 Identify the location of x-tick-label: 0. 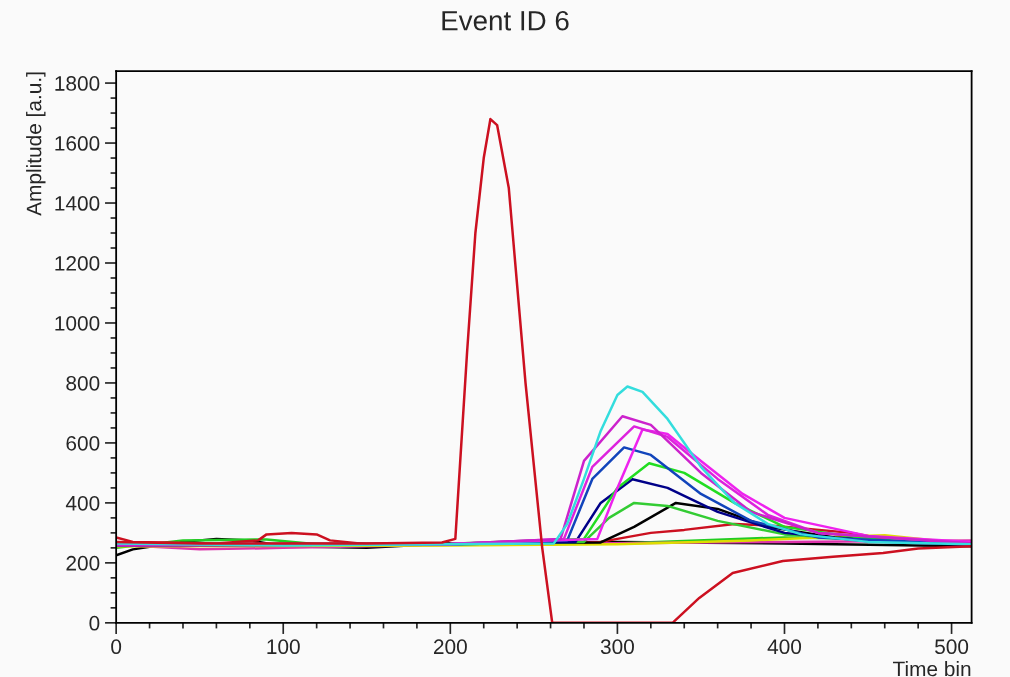
(116, 647).